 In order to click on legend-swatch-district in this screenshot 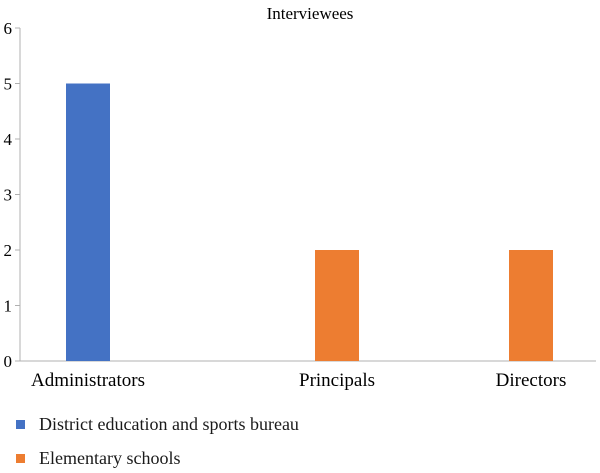, I will do `click(20, 424)`.